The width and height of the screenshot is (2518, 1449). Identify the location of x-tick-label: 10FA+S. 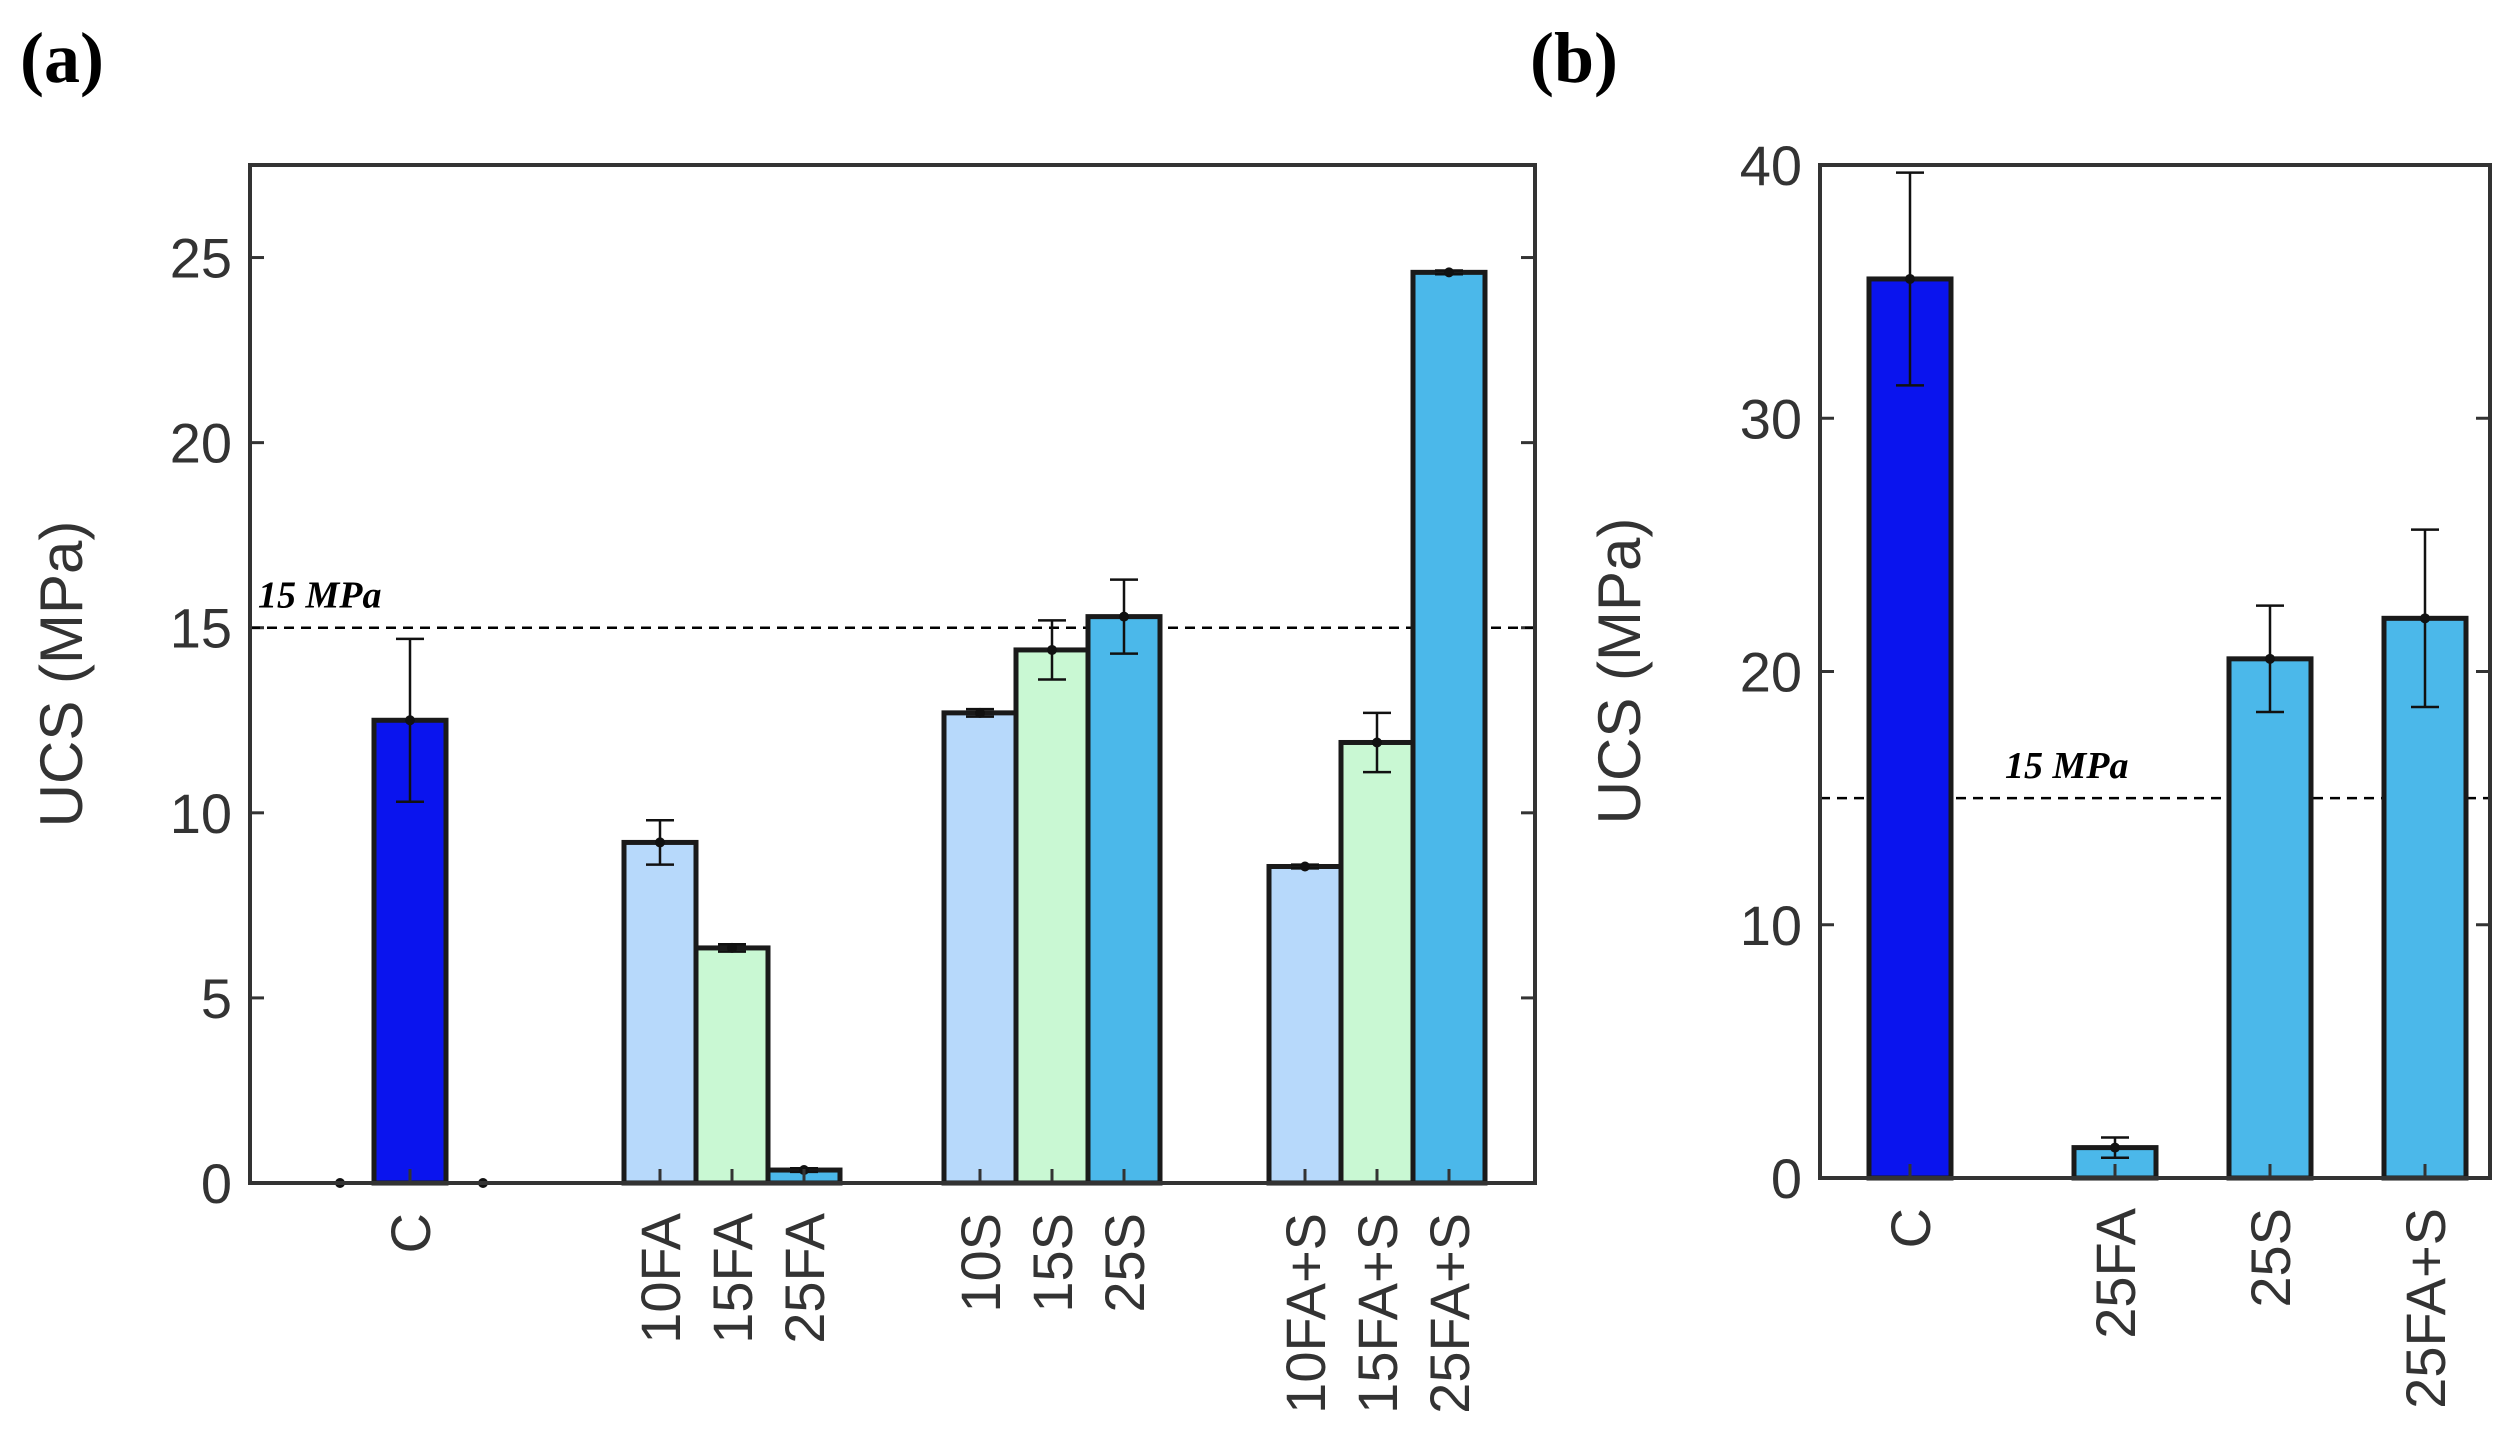
(1305, 1313).